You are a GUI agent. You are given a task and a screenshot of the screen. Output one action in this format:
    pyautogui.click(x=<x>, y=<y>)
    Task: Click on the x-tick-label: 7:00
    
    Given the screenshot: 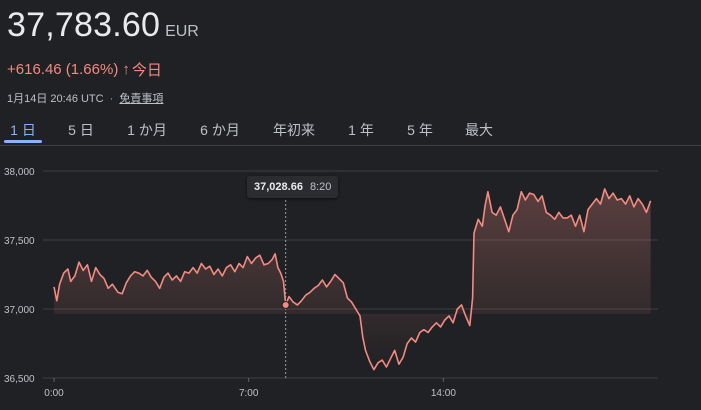 What is the action you would take?
    pyautogui.click(x=249, y=393)
    